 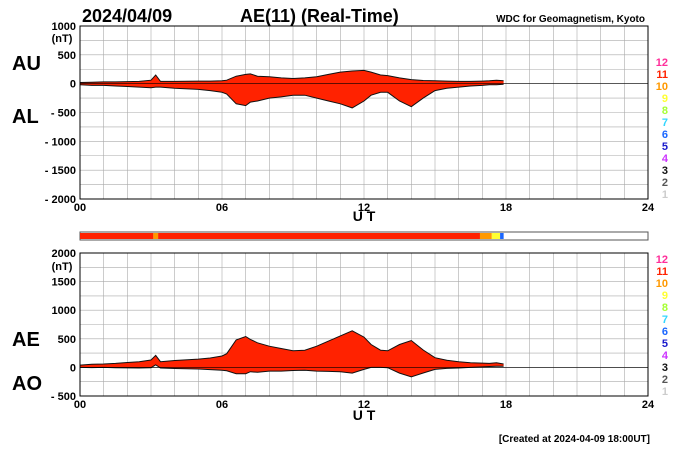 I want to click on au-al-al-line, so click(x=291, y=96).